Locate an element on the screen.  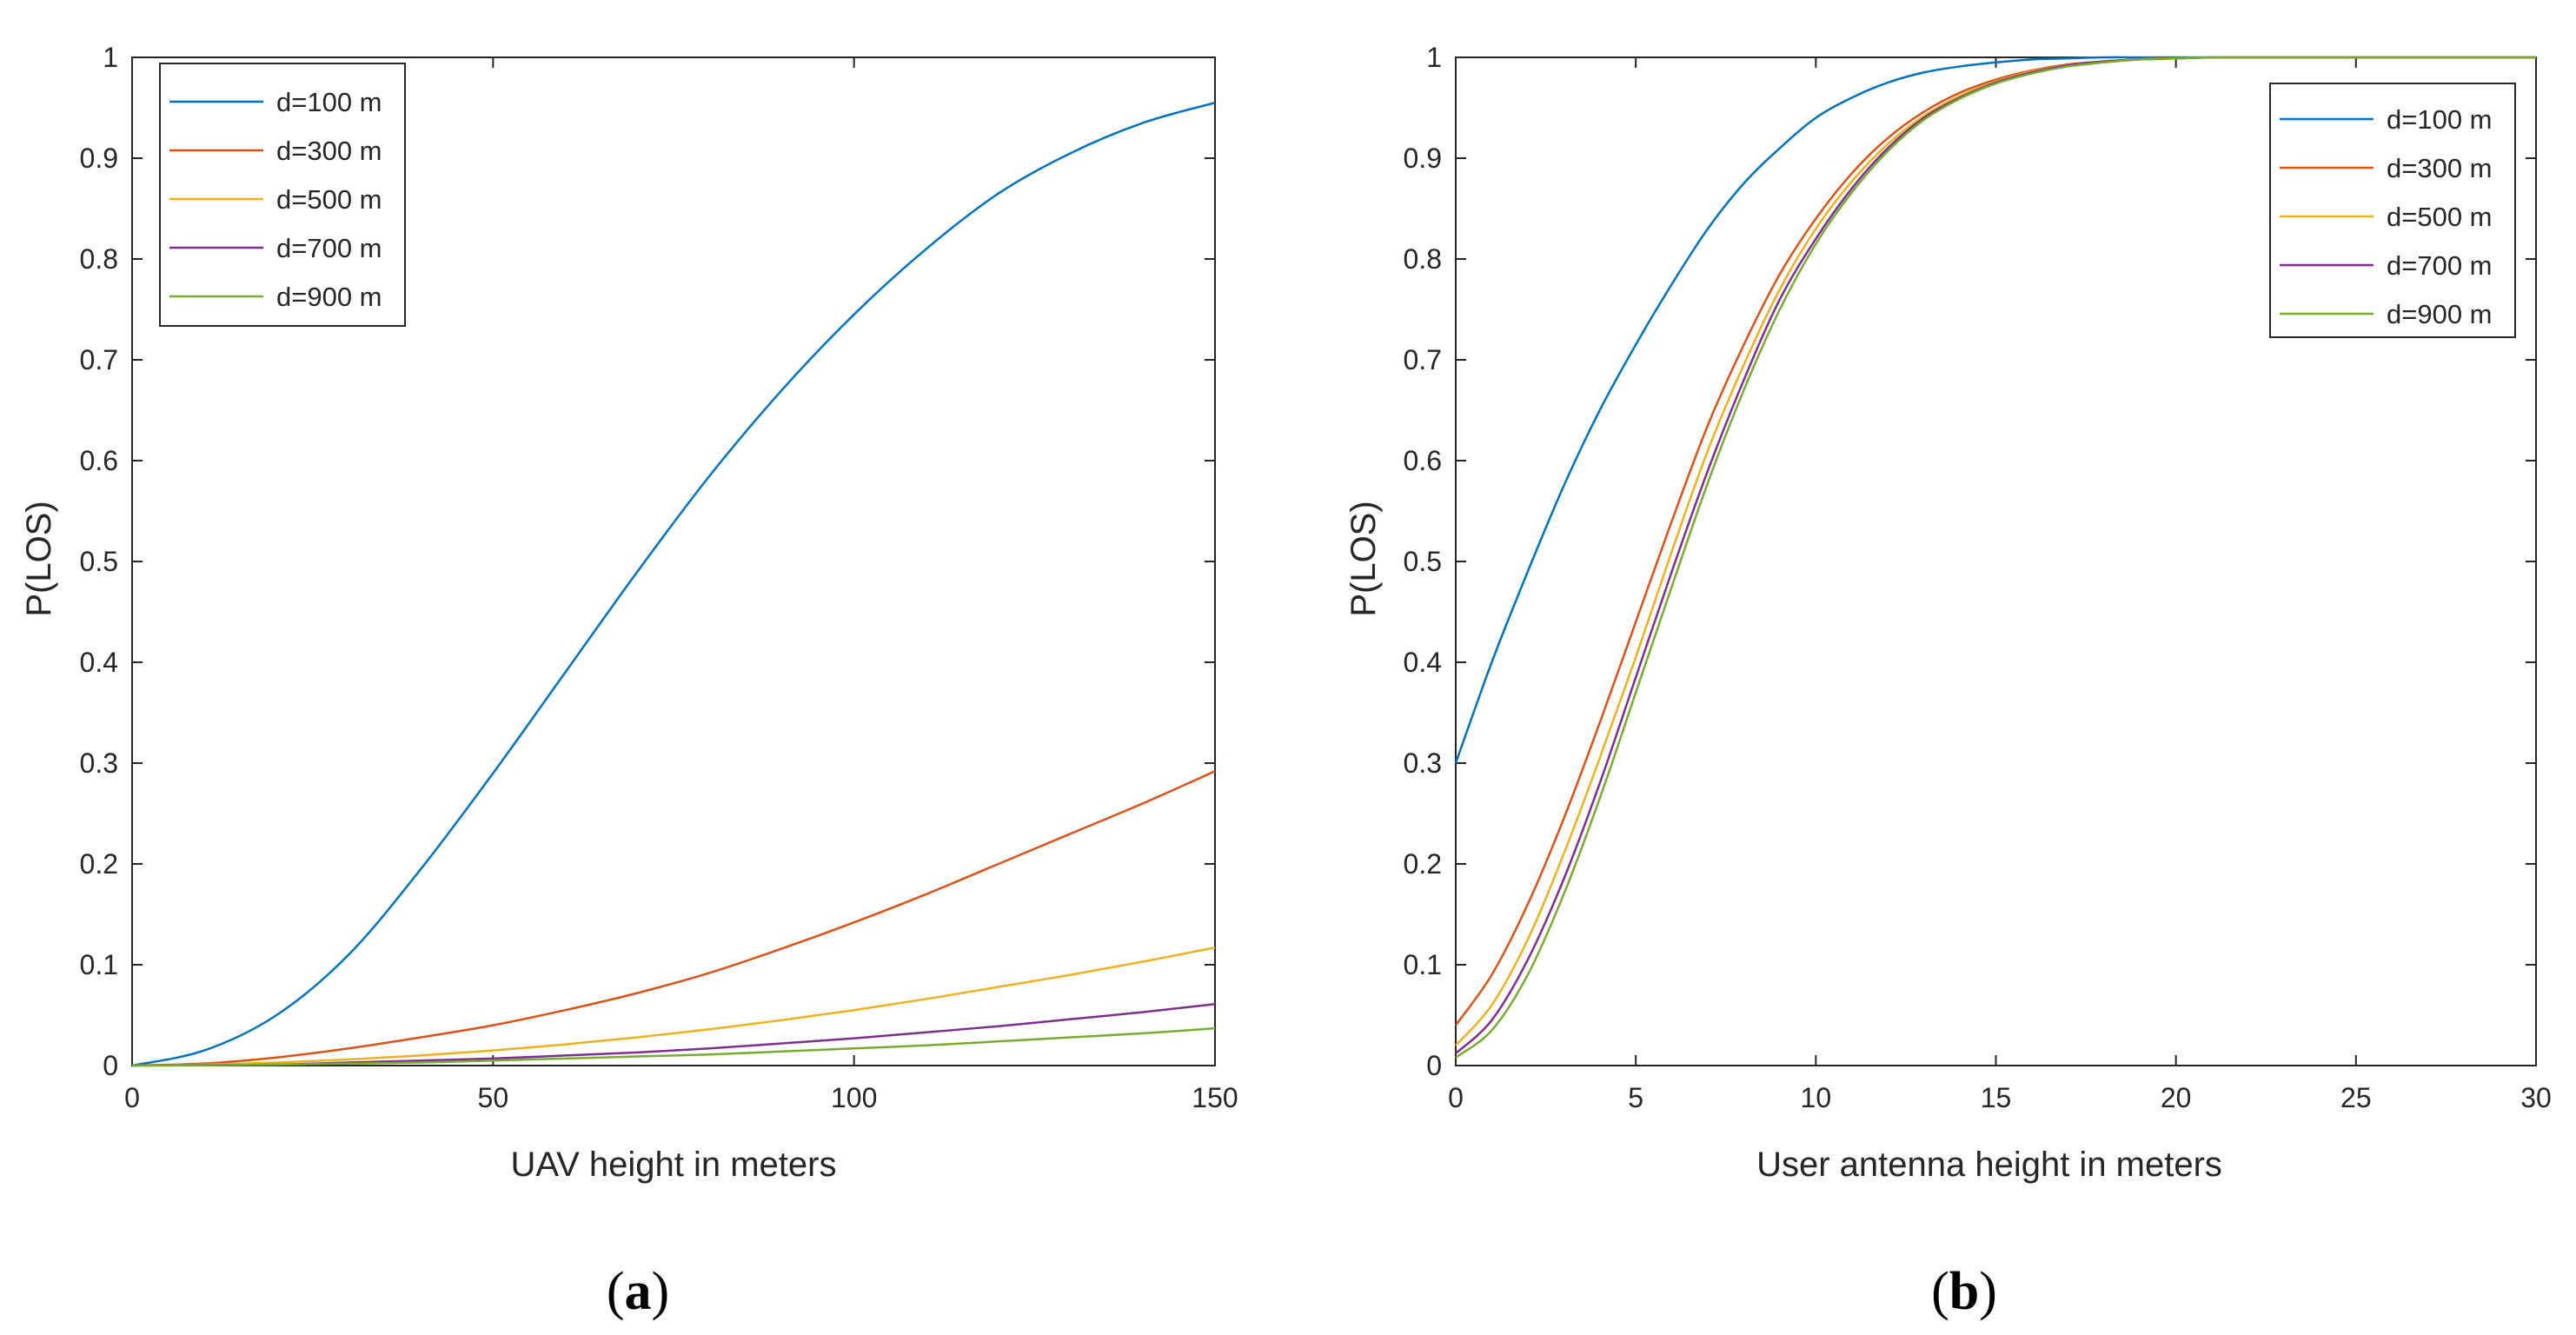
y-tick-label-b: 0.7 is located at coordinates (1423, 359).